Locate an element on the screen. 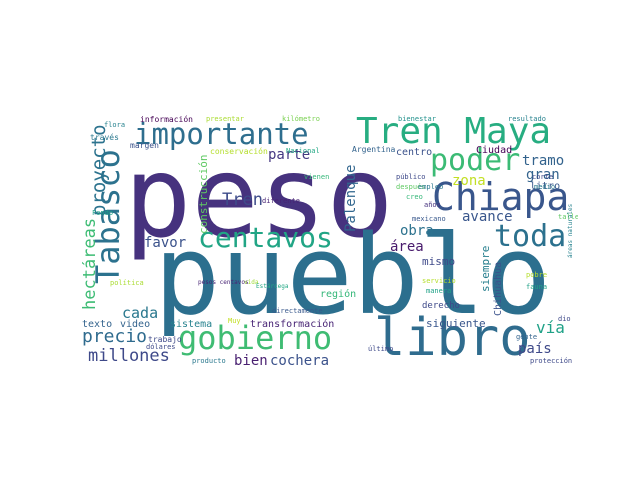 This screenshot has width=640, height=480. word-resultado: resultado is located at coordinates (527, 119).